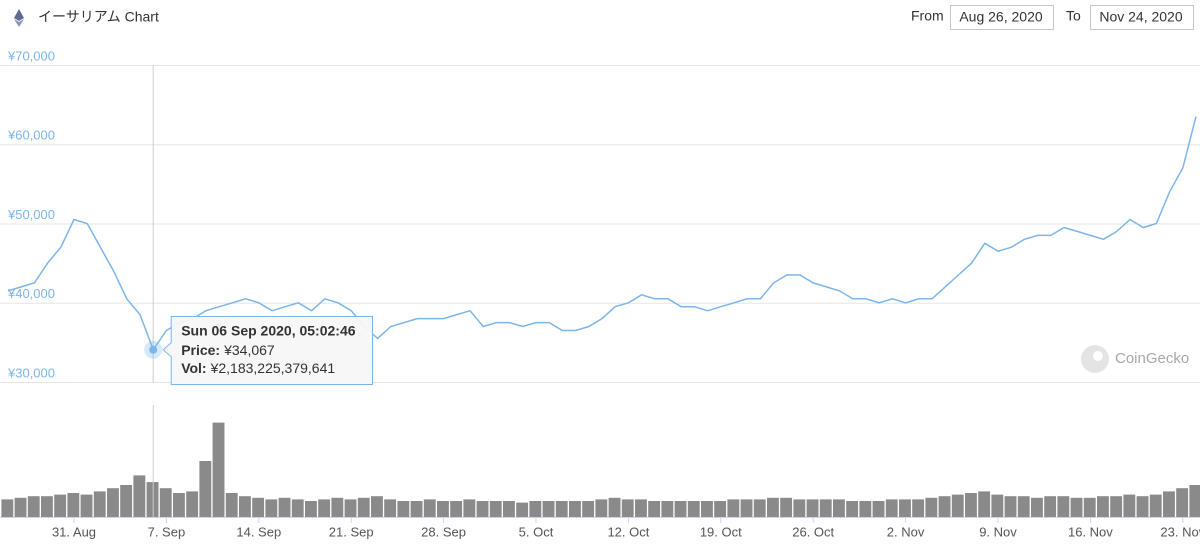 Image resolution: width=1200 pixels, height=547 pixels. I want to click on watermark: CoinGecko, so click(1152, 358).